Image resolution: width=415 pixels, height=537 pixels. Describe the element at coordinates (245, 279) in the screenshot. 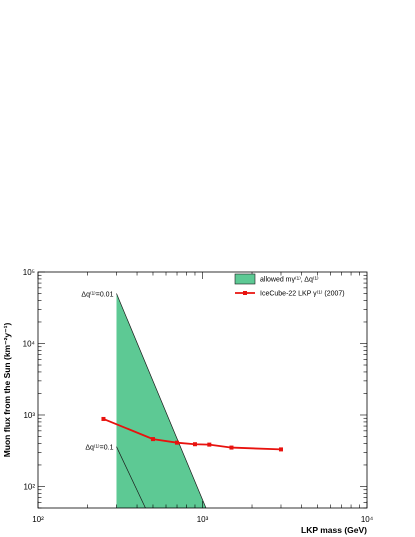

I see `legend-swatch-allowed-region` at that location.